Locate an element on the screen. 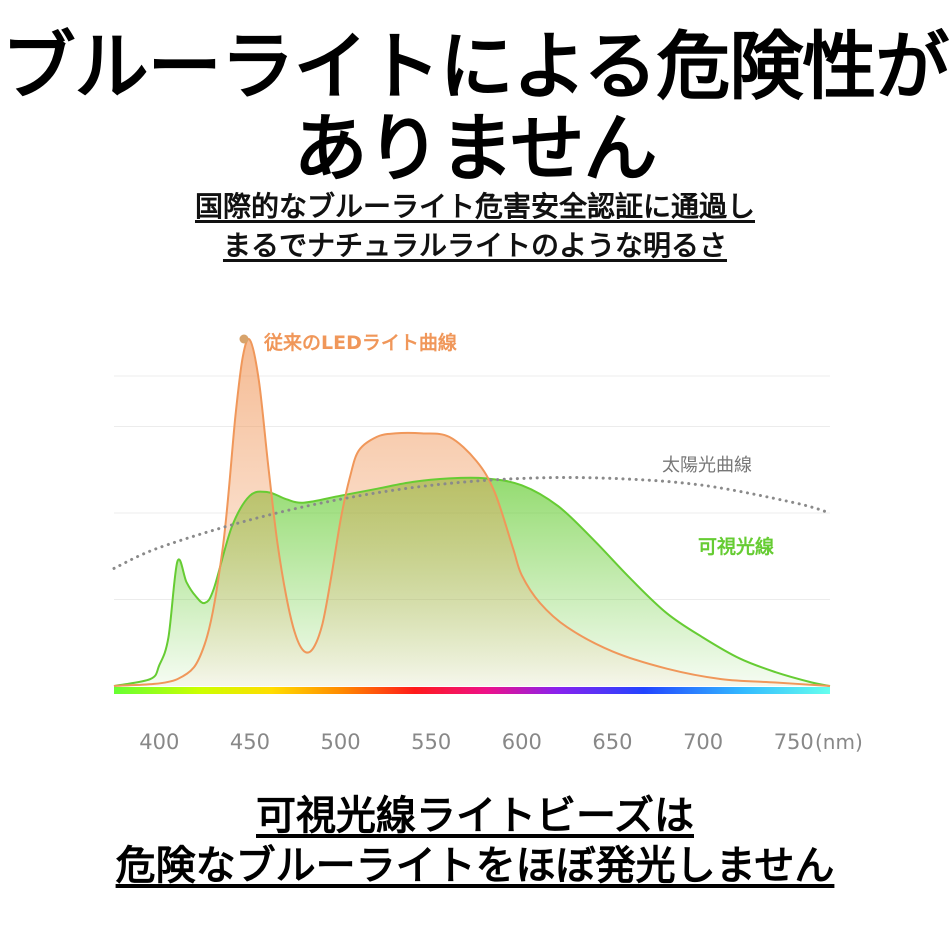 Image resolution: width=950 pixels, height=950 pixels. spectrum-bar is located at coordinates (472, 690).